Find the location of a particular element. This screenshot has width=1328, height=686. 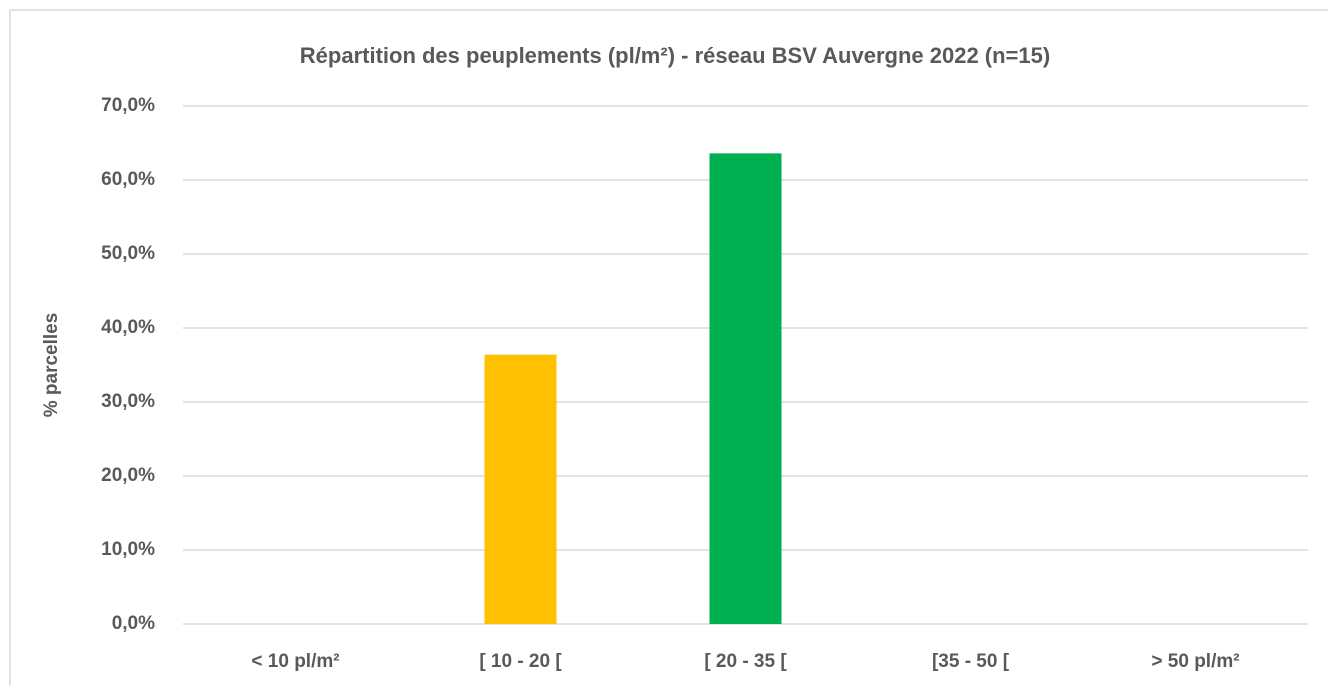

y-tick-label: 40,0% is located at coordinates (128, 327).